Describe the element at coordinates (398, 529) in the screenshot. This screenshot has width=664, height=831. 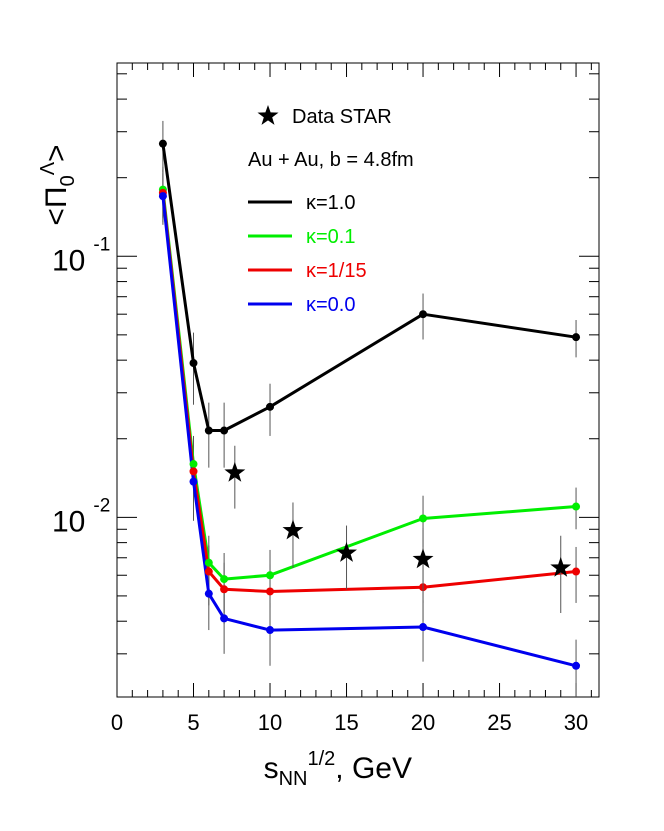
I see `data-star-points` at that location.